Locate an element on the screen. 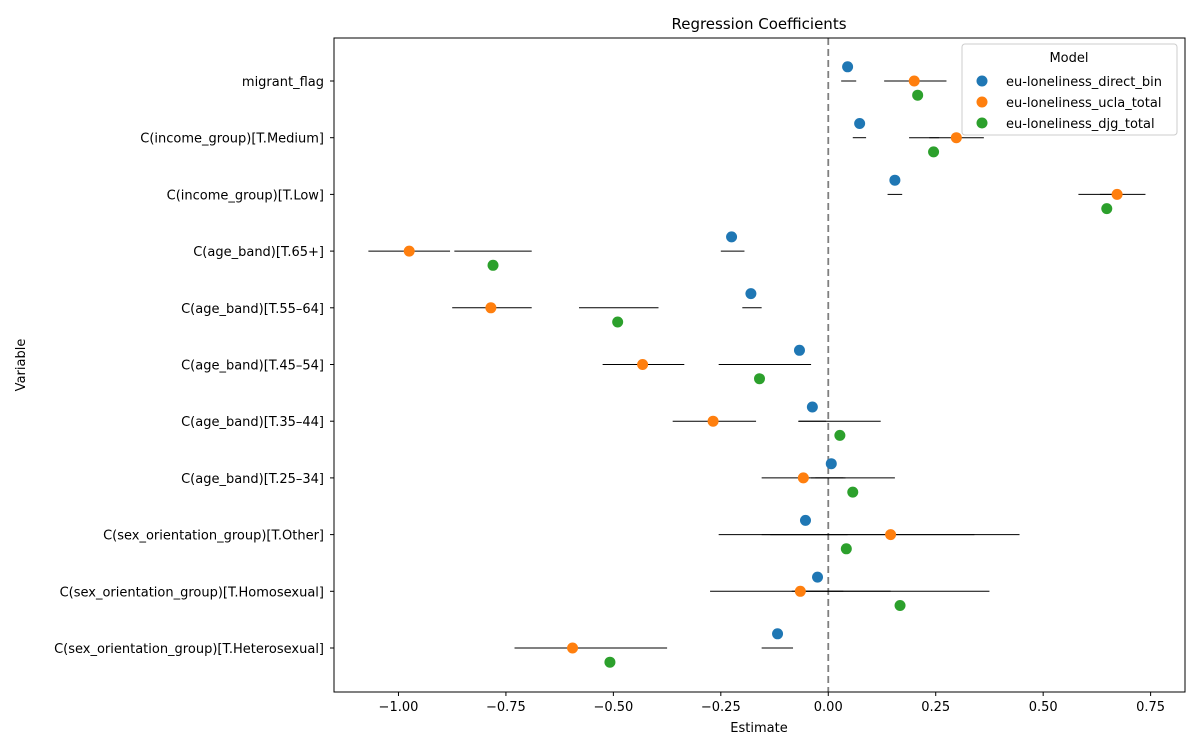 This screenshot has height=750, width=1200. y-axis-title: Variable is located at coordinates (21, 365).